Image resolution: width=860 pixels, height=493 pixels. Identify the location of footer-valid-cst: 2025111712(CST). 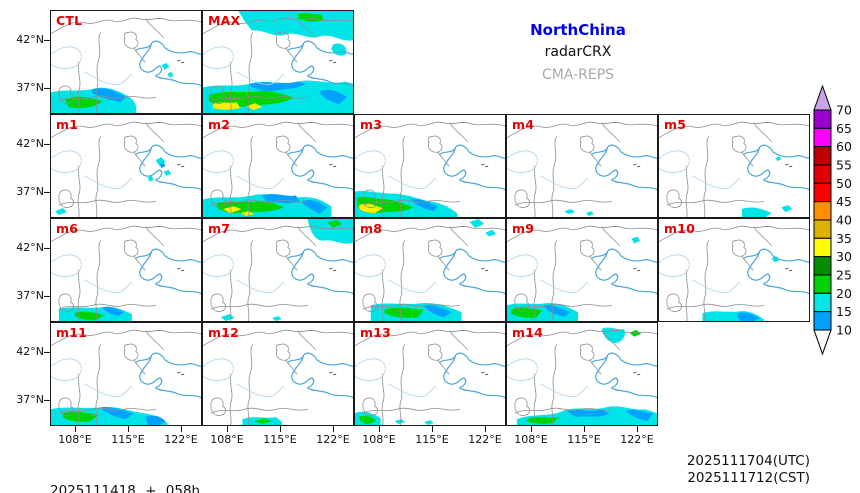
(748, 478).